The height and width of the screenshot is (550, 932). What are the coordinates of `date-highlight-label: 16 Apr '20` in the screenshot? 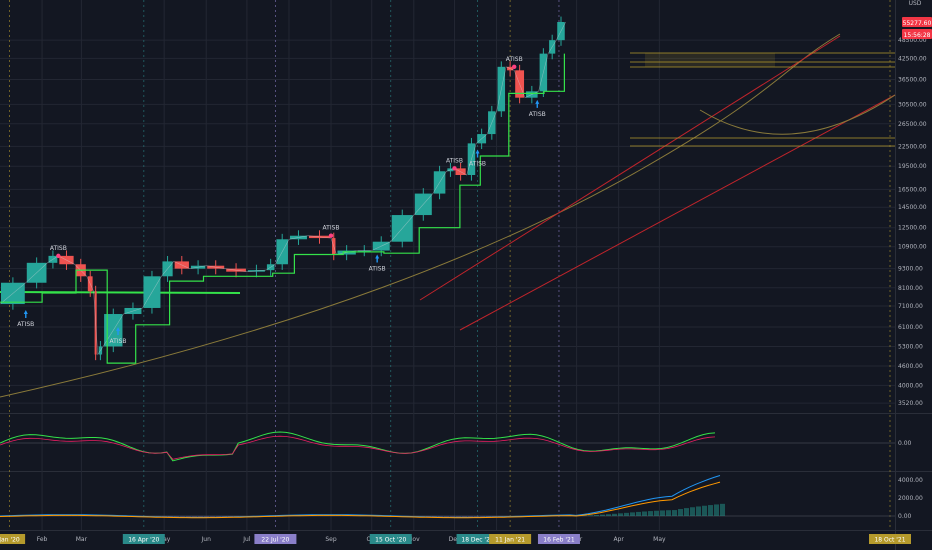 It's located at (143, 540).